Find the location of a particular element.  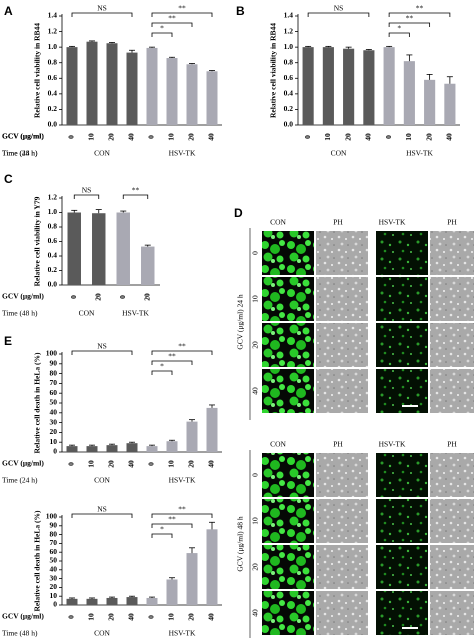

y-tick-label: 30 is located at coordinates (54, 577).